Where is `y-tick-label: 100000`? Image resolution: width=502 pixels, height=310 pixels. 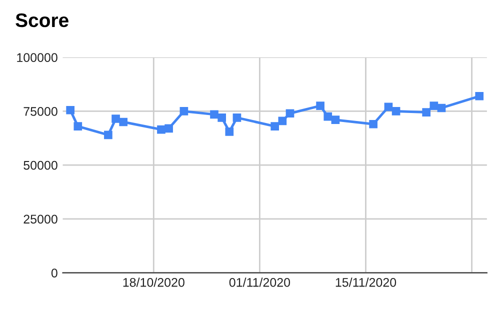
y-tick-label: 100000 is located at coordinates (37, 57).